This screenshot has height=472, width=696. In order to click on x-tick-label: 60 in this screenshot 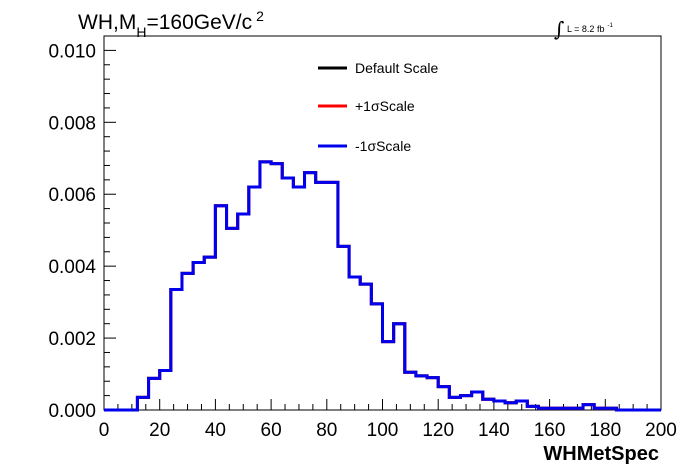, I will do `click(271, 430)`.